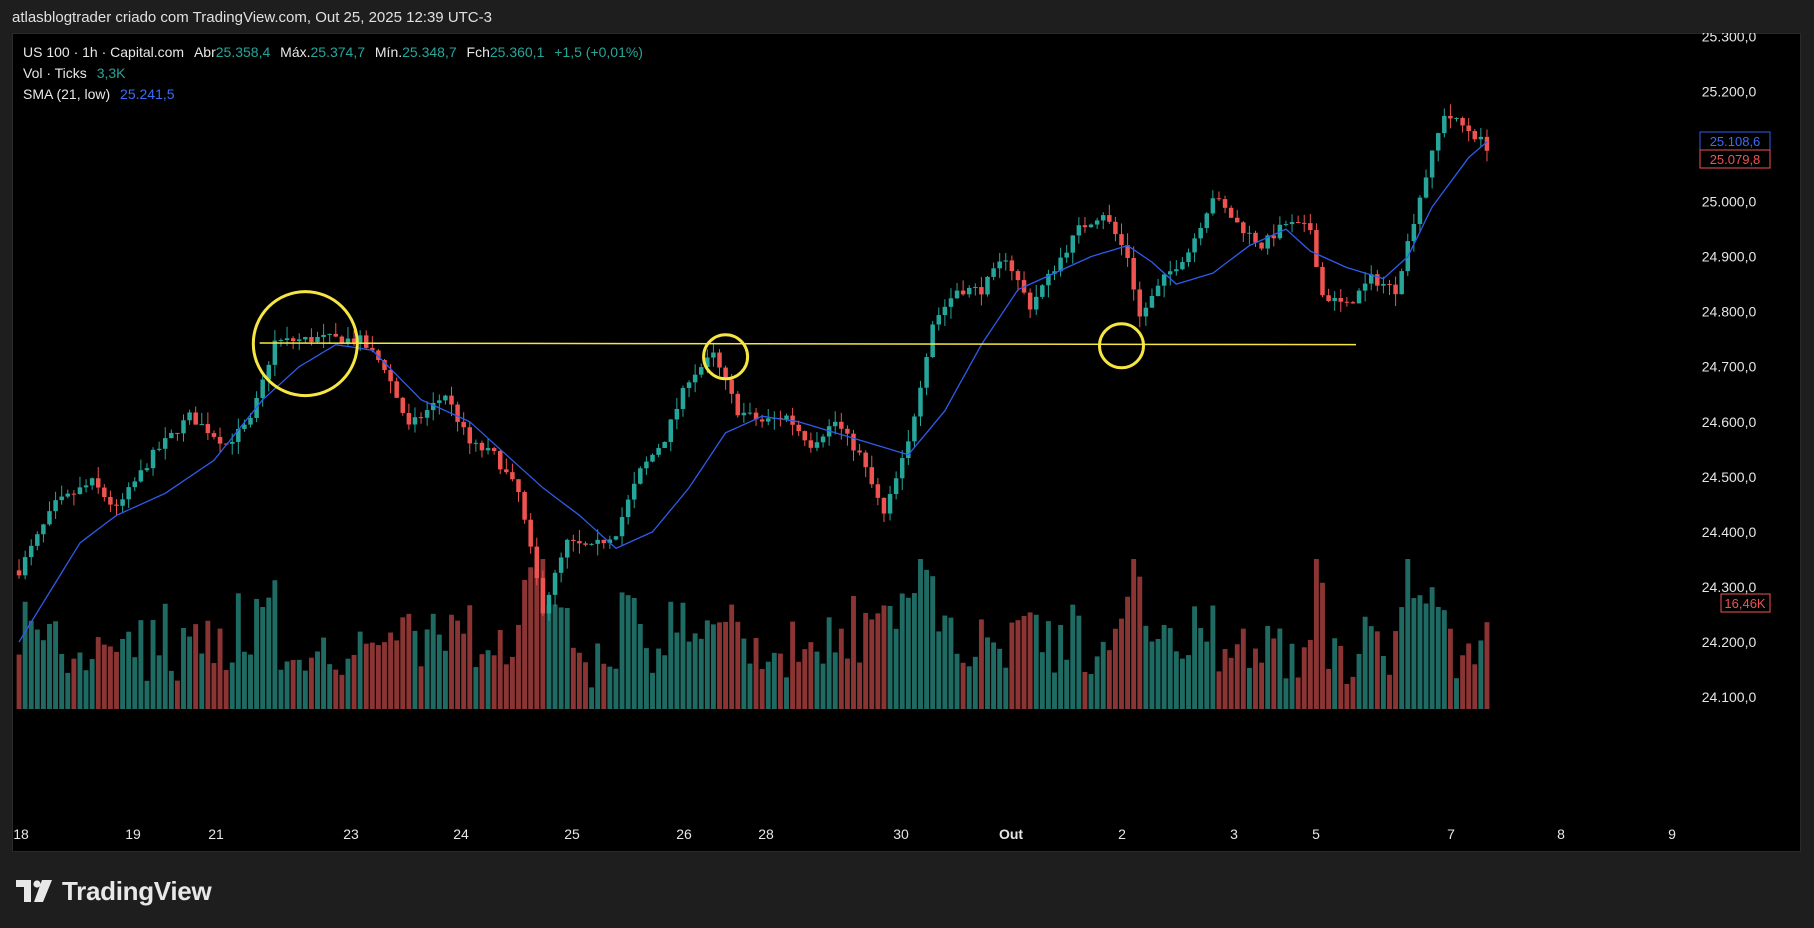  What do you see at coordinates (1451, 834) in the screenshot?
I see `time-tick-label: 7` at bounding box center [1451, 834].